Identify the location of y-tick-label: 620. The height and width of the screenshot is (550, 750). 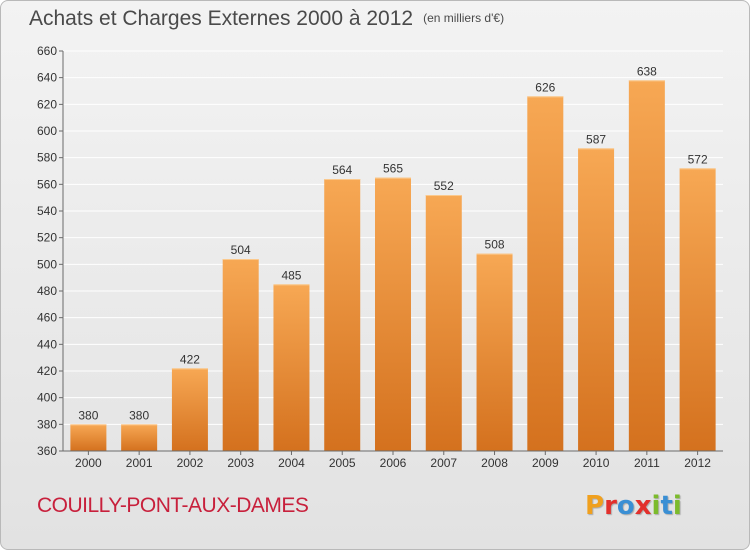
(47, 104).